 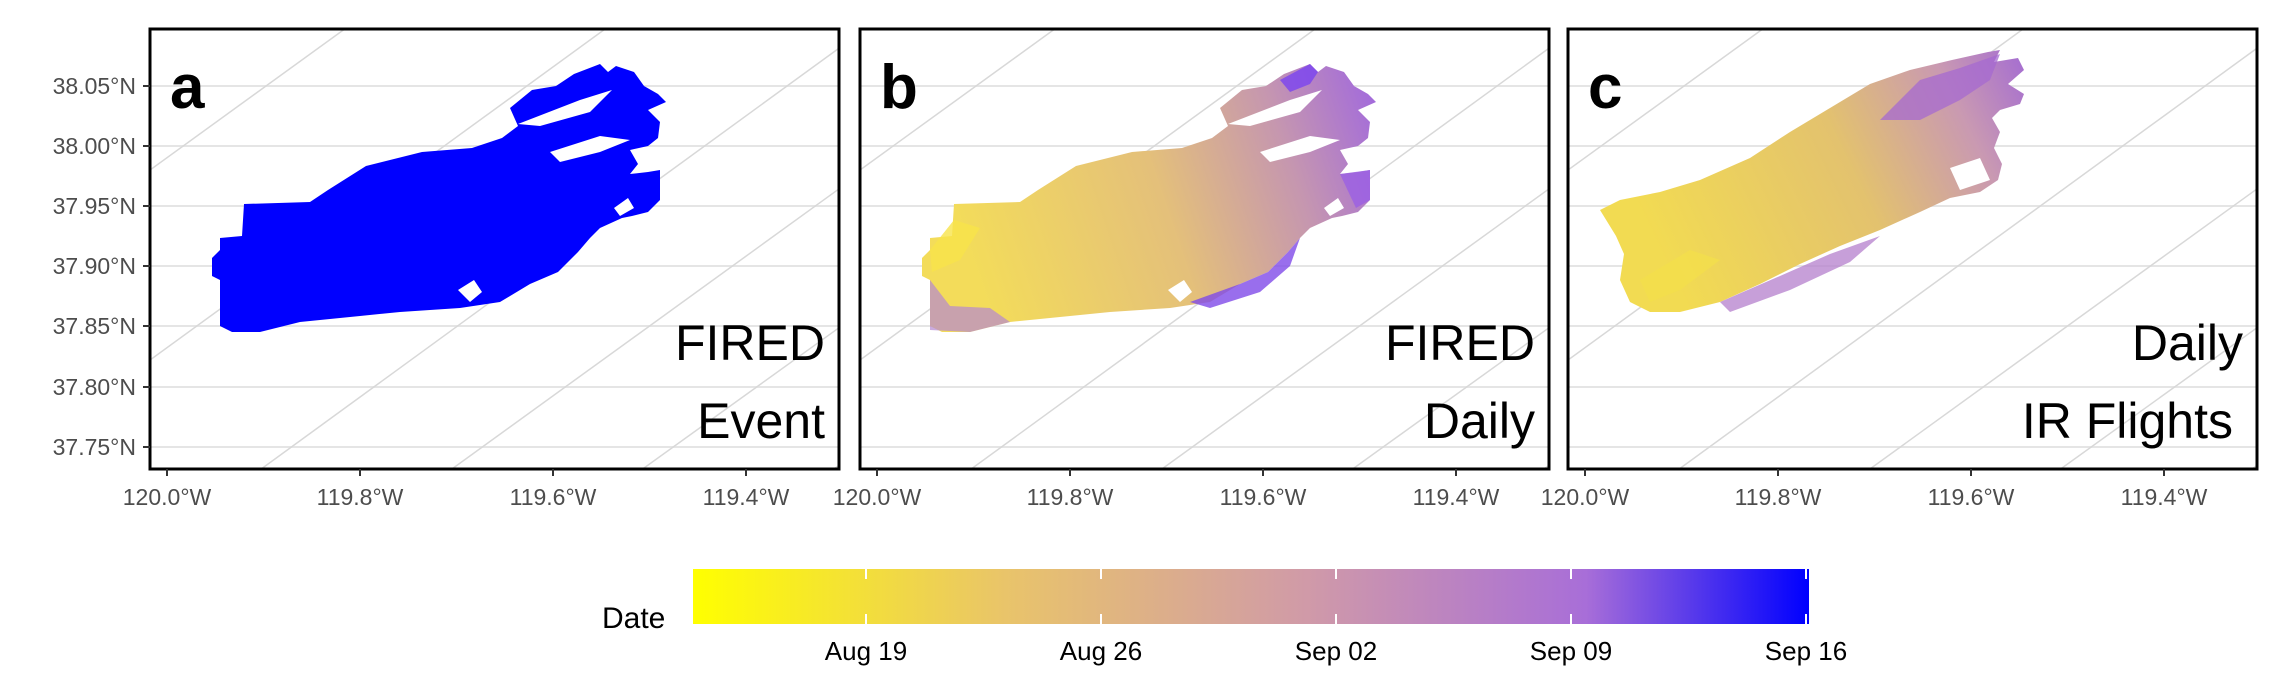 I want to click on panel-b-x-axis: 120.0°W 119.8°W 119.6°W 119.4°W, so click(x=1166, y=489).